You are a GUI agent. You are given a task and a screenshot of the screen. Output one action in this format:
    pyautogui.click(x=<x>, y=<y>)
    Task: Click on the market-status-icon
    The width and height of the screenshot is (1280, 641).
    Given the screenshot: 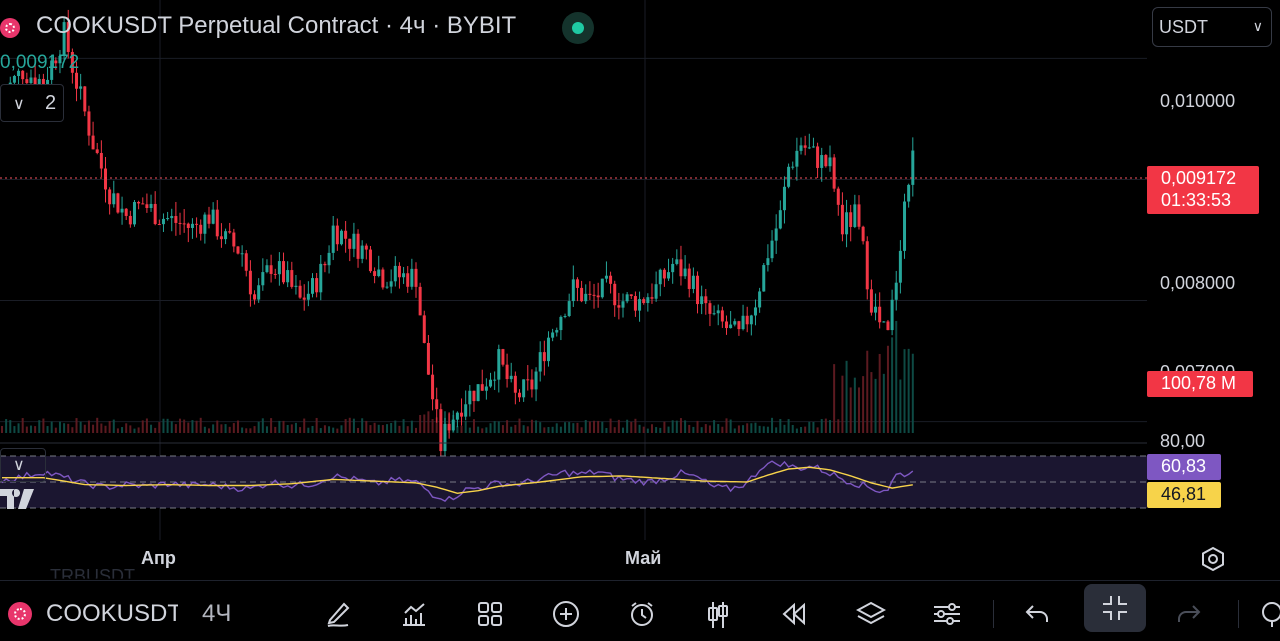 What is the action you would take?
    pyautogui.click(x=578, y=28)
    